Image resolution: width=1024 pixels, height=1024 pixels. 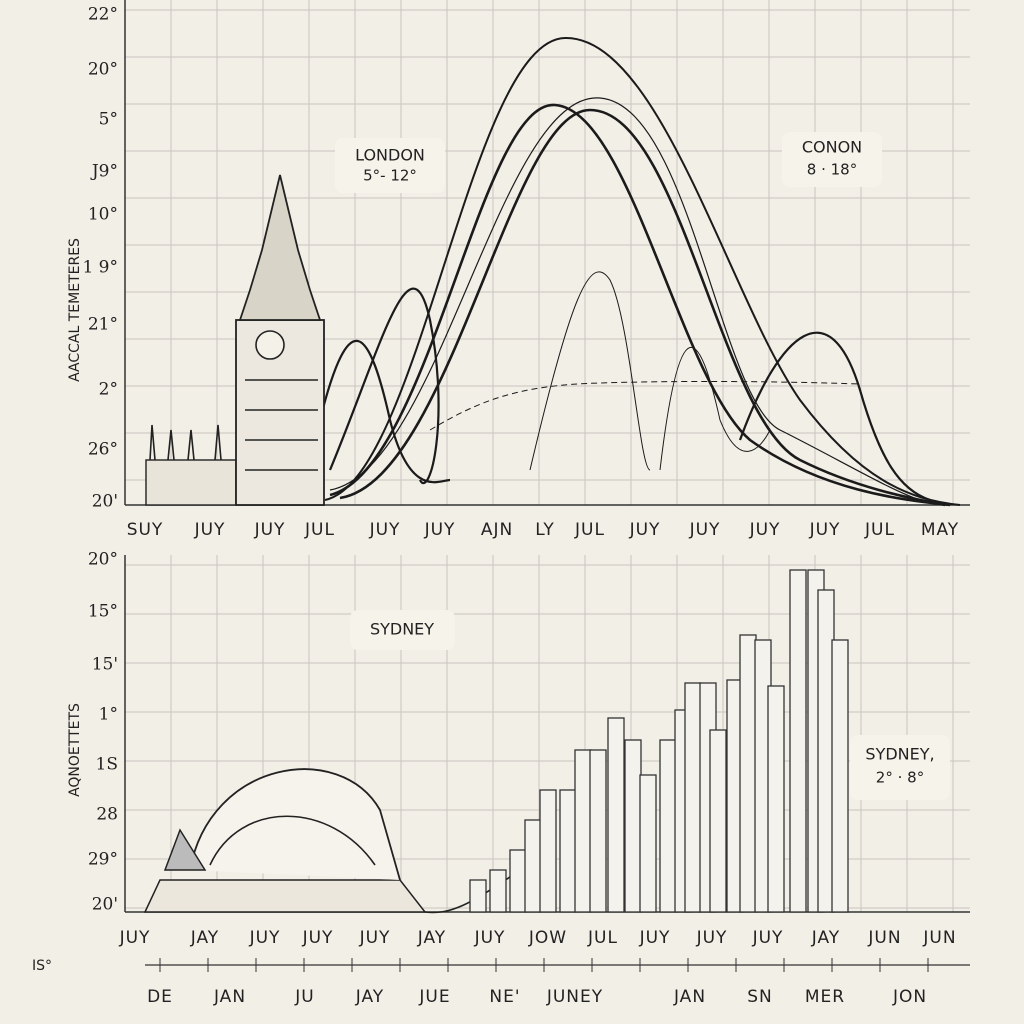 What do you see at coordinates (229, 997) in the screenshot?
I see `lower-tick-label: JAN` at bounding box center [229, 997].